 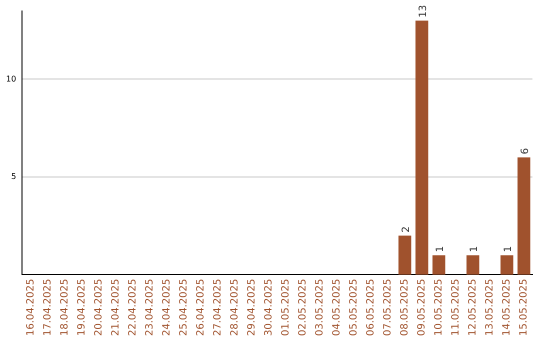 What do you see at coordinates (48, 307) in the screenshot?
I see `x-tick-label: 17.04.2025` at bounding box center [48, 307].